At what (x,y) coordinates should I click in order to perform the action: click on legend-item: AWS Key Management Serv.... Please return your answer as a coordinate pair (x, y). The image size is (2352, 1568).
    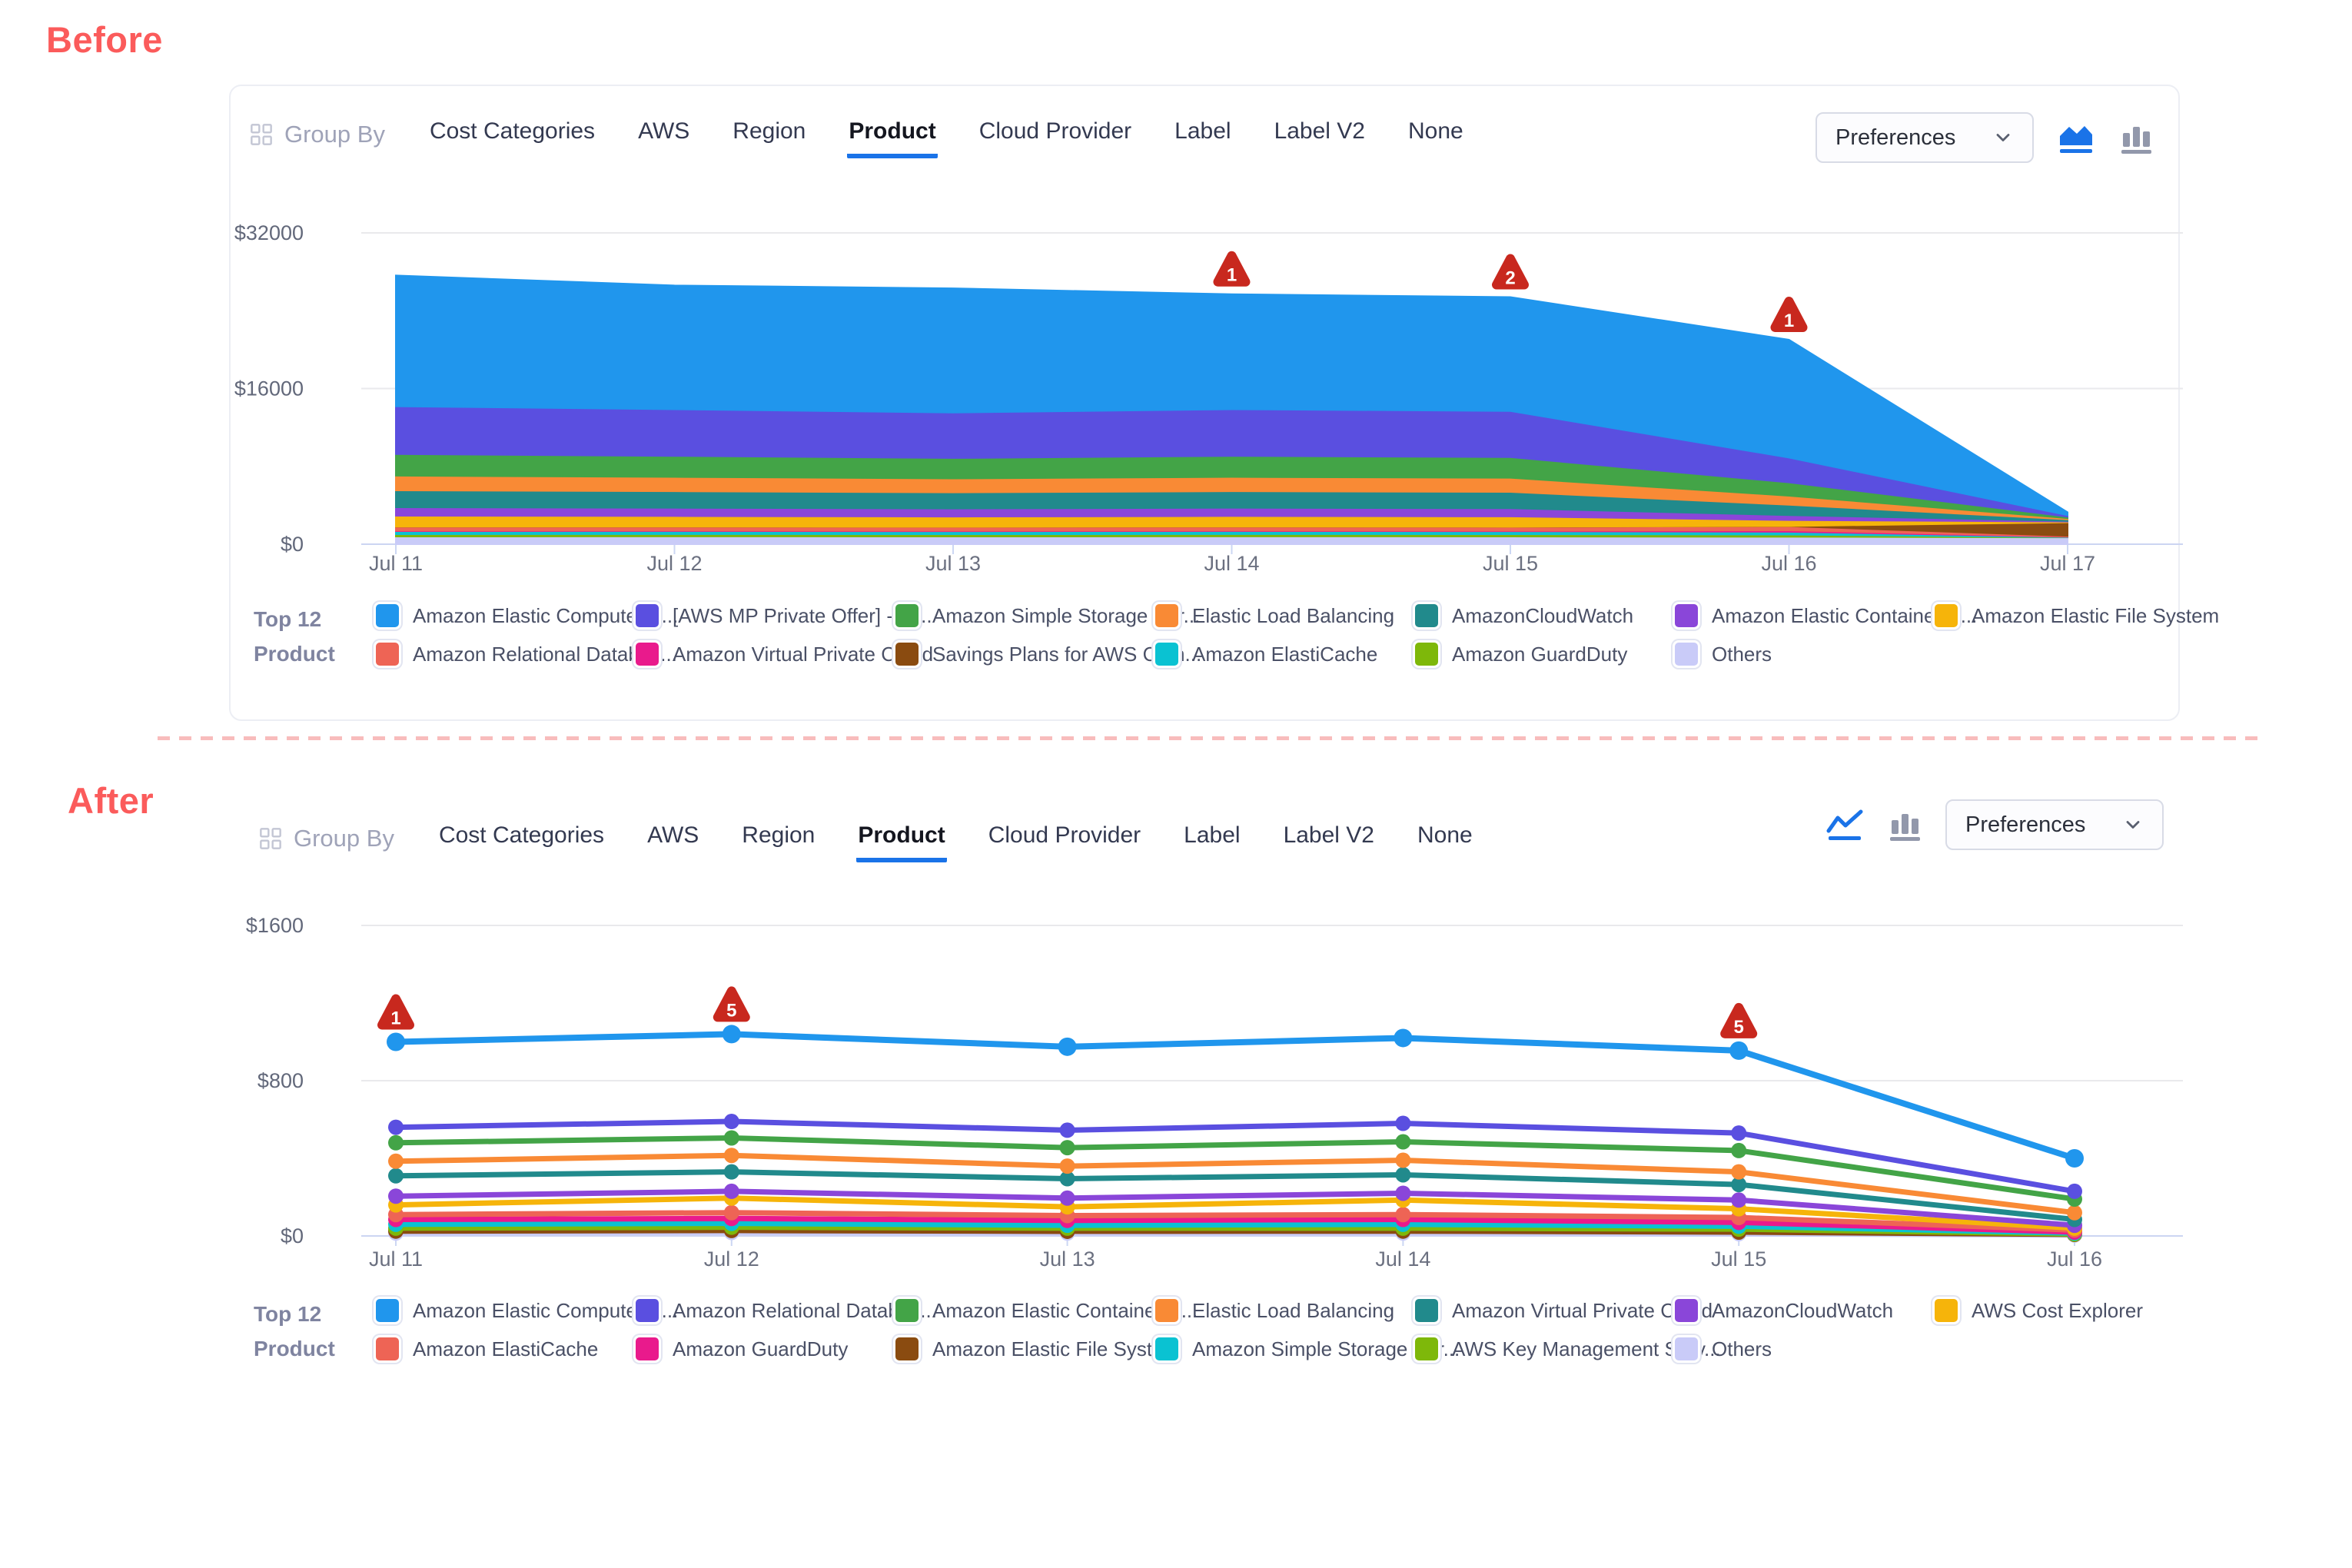
    Looking at the image, I should click on (1567, 1349).